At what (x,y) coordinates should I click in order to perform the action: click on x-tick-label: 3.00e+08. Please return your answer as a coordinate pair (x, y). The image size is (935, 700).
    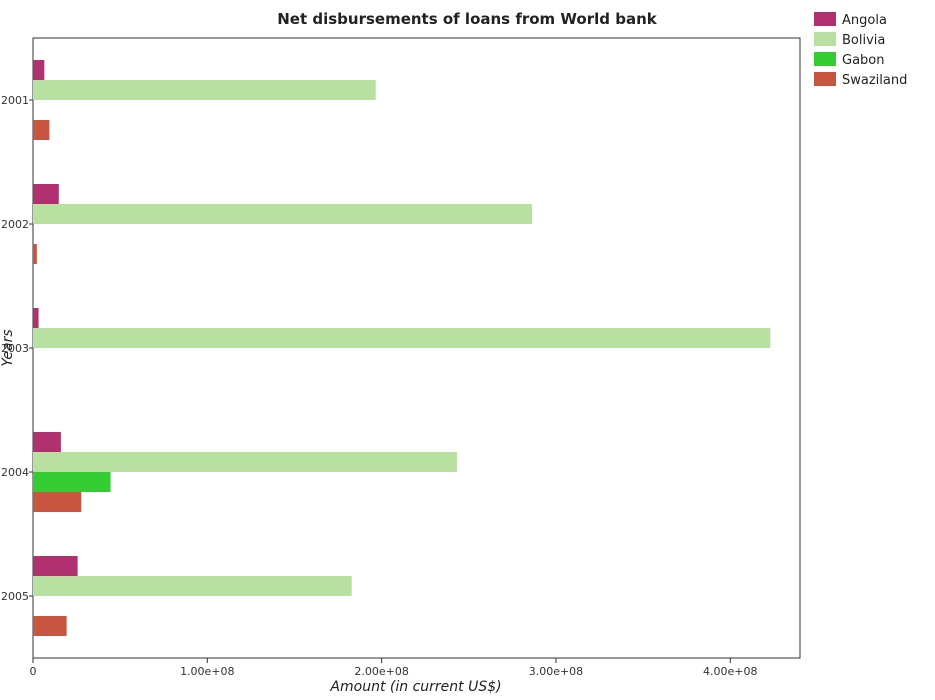
    Looking at the image, I should click on (556, 671).